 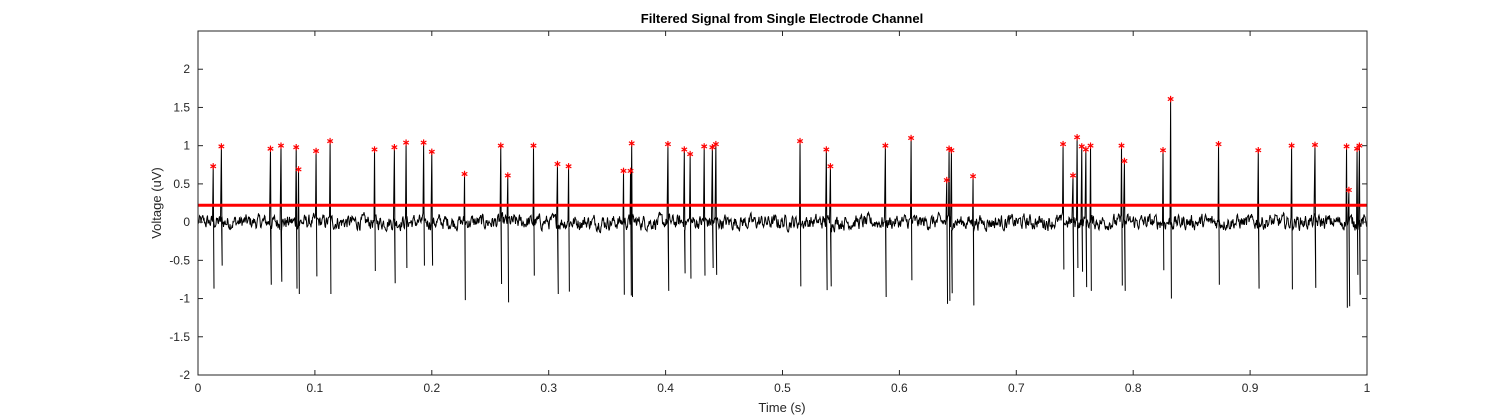 I want to click on x-tick-label: 0.7, so click(x=1016, y=388).